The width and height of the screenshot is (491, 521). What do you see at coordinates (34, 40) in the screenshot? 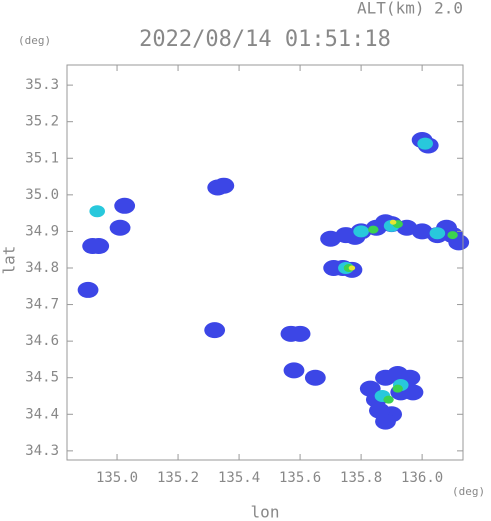
I see `y-unit: (deg)` at bounding box center [34, 40].